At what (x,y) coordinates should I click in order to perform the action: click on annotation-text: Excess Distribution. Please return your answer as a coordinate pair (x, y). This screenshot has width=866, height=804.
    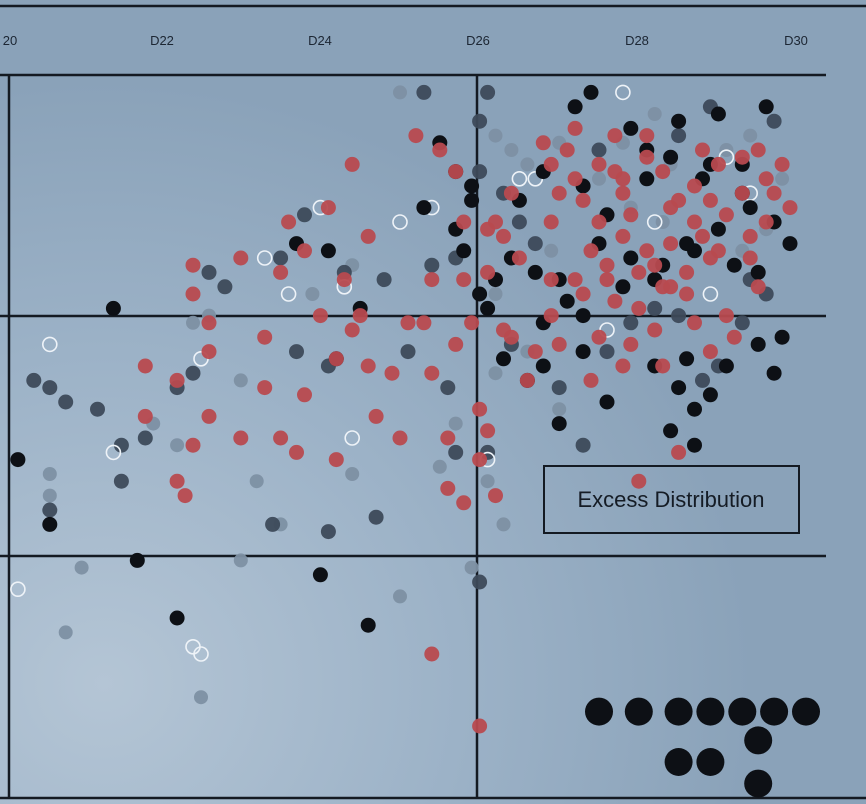
    Looking at the image, I should click on (670, 499).